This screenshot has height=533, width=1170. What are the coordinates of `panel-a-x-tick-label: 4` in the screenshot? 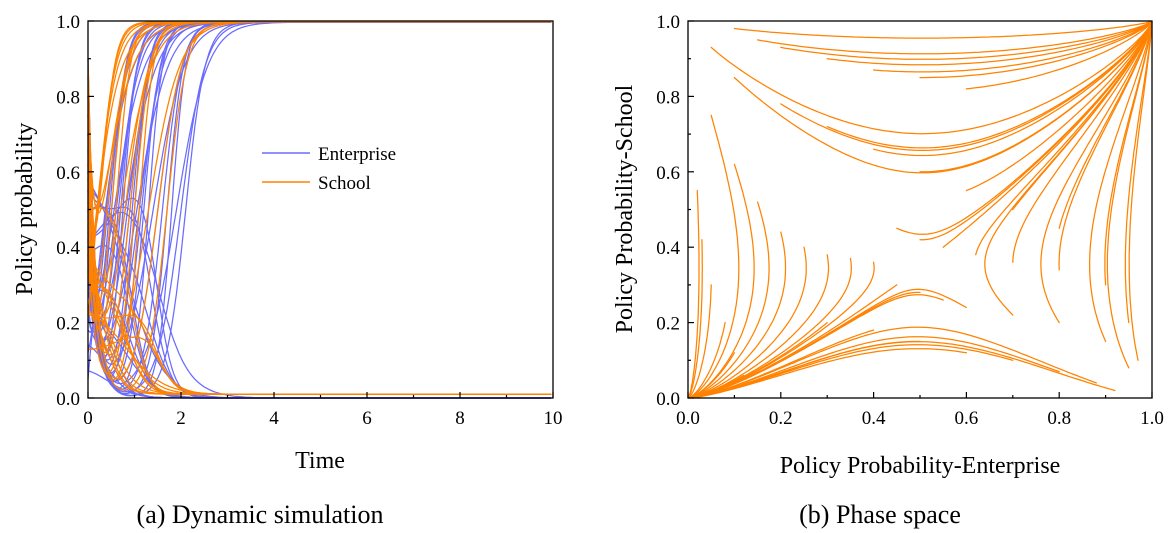 It's located at (274, 418).